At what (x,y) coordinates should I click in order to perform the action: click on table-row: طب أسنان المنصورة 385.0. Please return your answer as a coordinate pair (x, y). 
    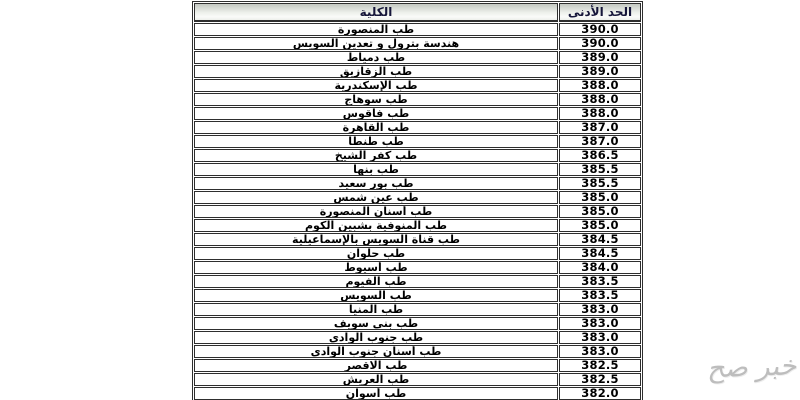
    Looking at the image, I should click on (417, 211).